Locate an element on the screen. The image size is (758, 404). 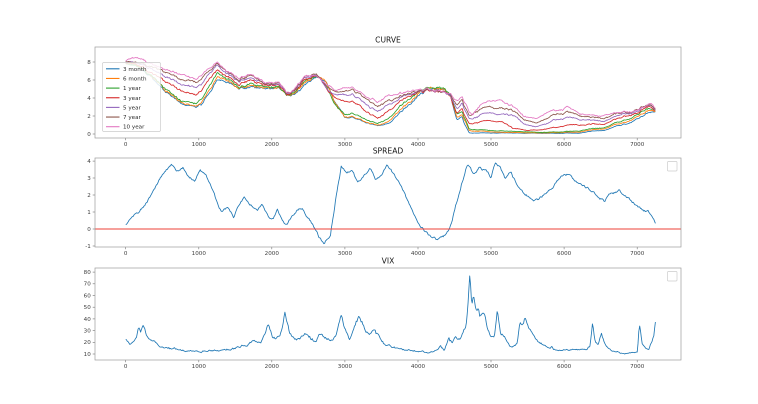
legend-item-7-year: 7 year is located at coordinates (124, 118).